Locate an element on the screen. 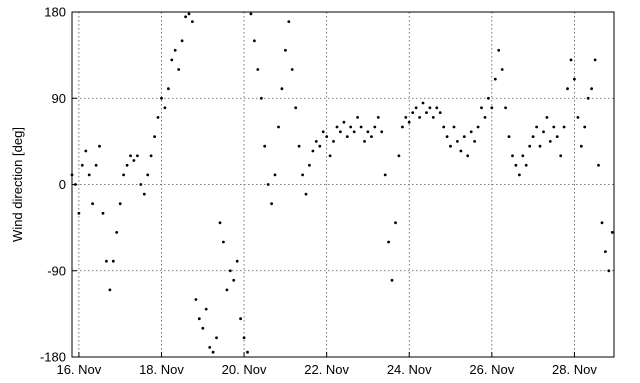 This screenshot has width=640, height=383. y-tick-label: -180 is located at coordinates (53, 357).